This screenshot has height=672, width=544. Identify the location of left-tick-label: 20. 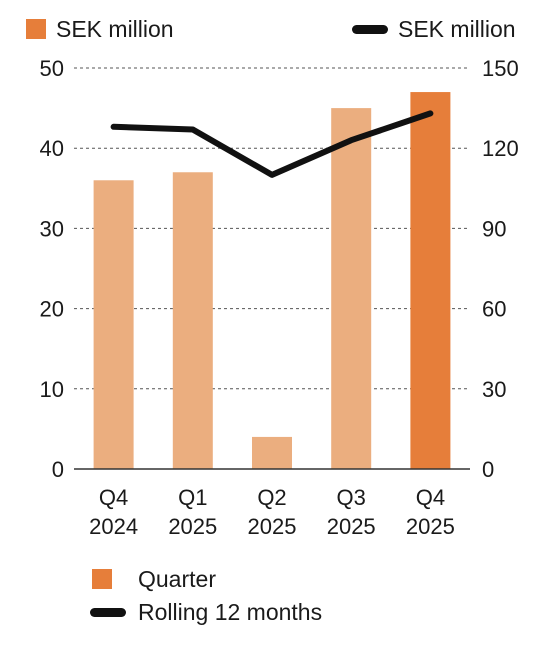
(52, 309).